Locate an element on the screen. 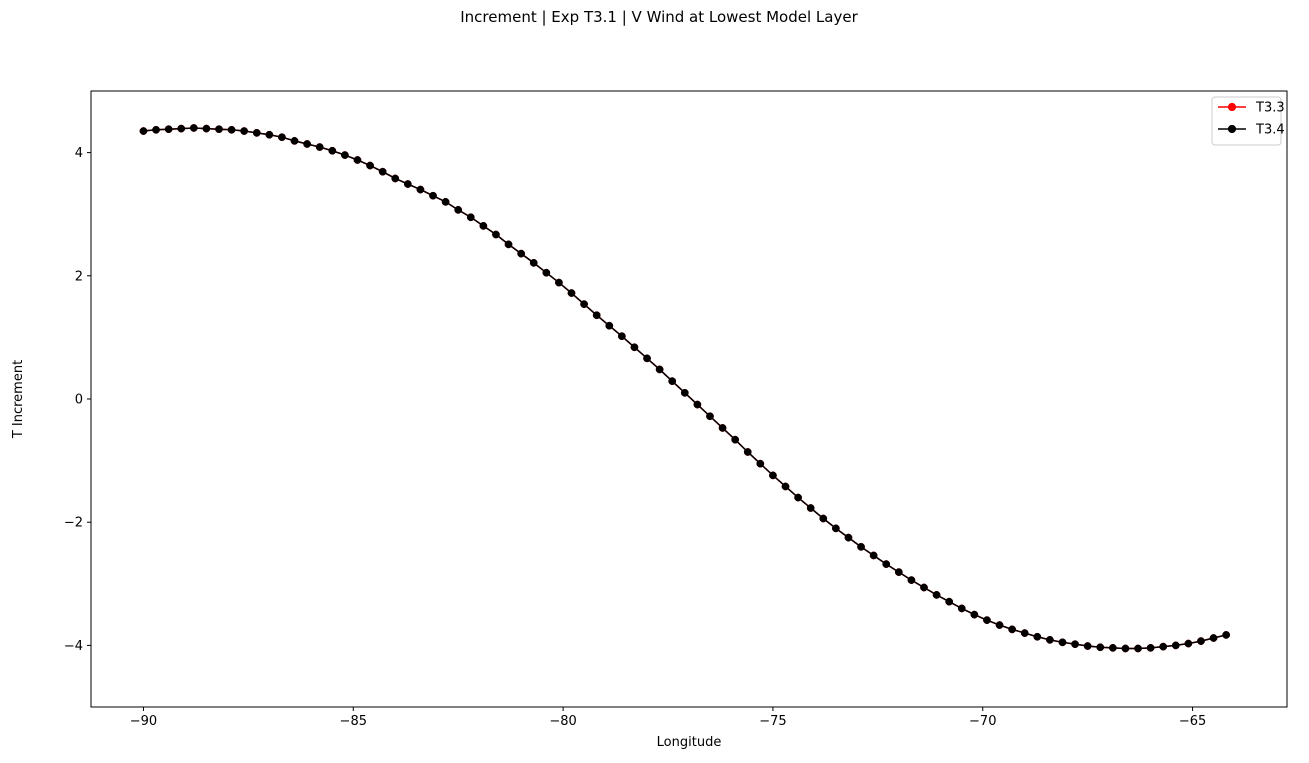 The width and height of the screenshot is (1309, 763). x-tick-label: −75 is located at coordinates (772, 721).